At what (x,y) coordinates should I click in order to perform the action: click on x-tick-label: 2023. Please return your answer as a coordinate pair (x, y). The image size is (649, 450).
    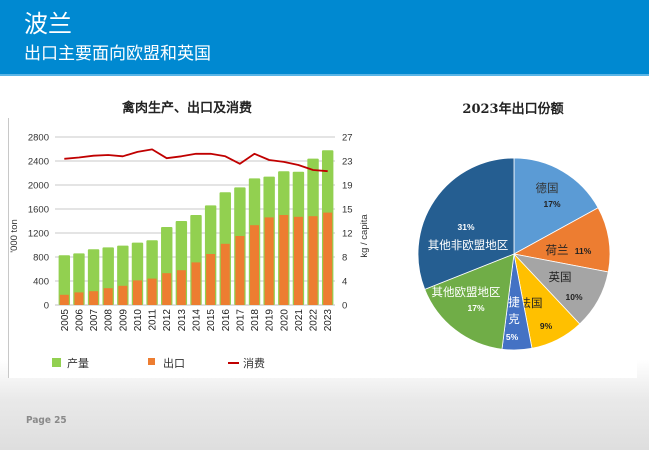
    Looking at the image, I should click on (328, 320).